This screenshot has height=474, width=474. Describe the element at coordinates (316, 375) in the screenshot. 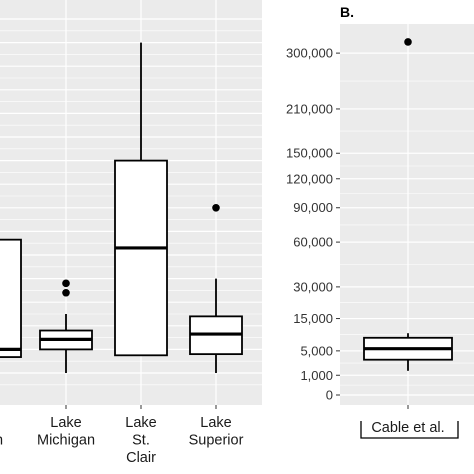

I see `y-tick-label: 1,000` at that location.